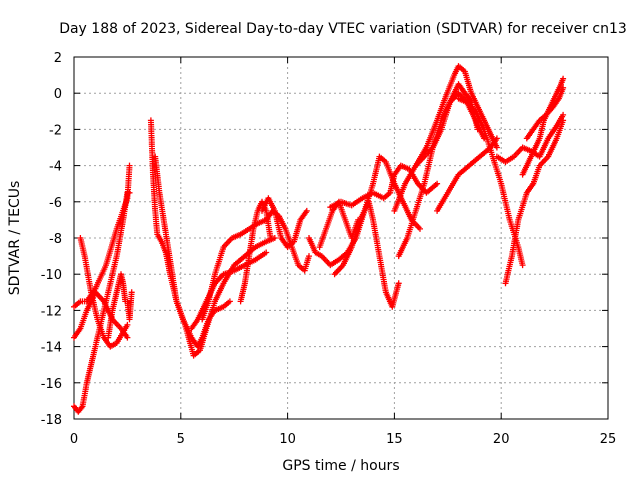  Describe the element at coordinates (608, 439) in the screenshot. I see `x-tick-label: 25` at that location.